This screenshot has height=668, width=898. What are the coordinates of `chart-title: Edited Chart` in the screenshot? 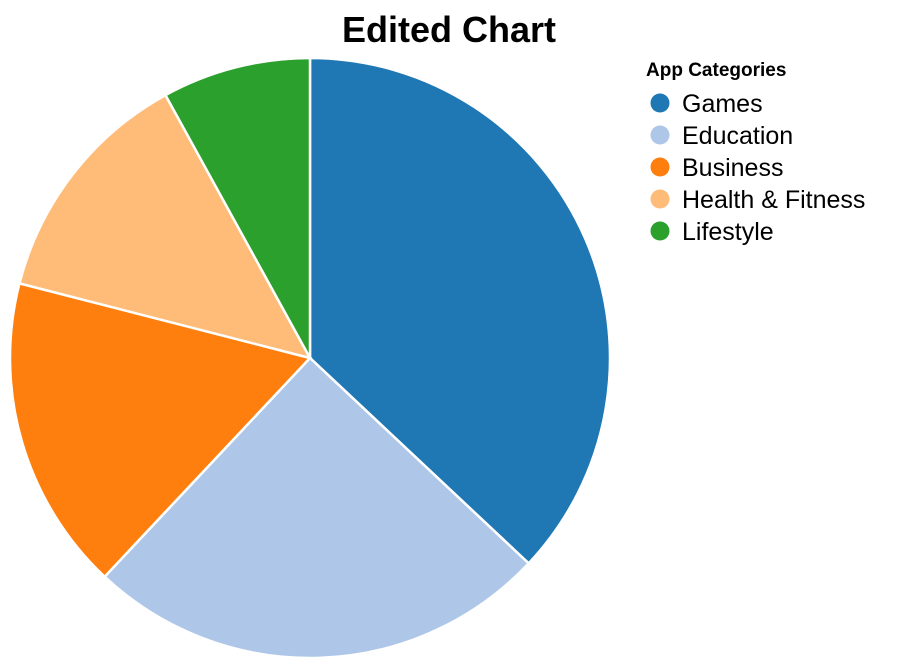 It's located at (449, 29).